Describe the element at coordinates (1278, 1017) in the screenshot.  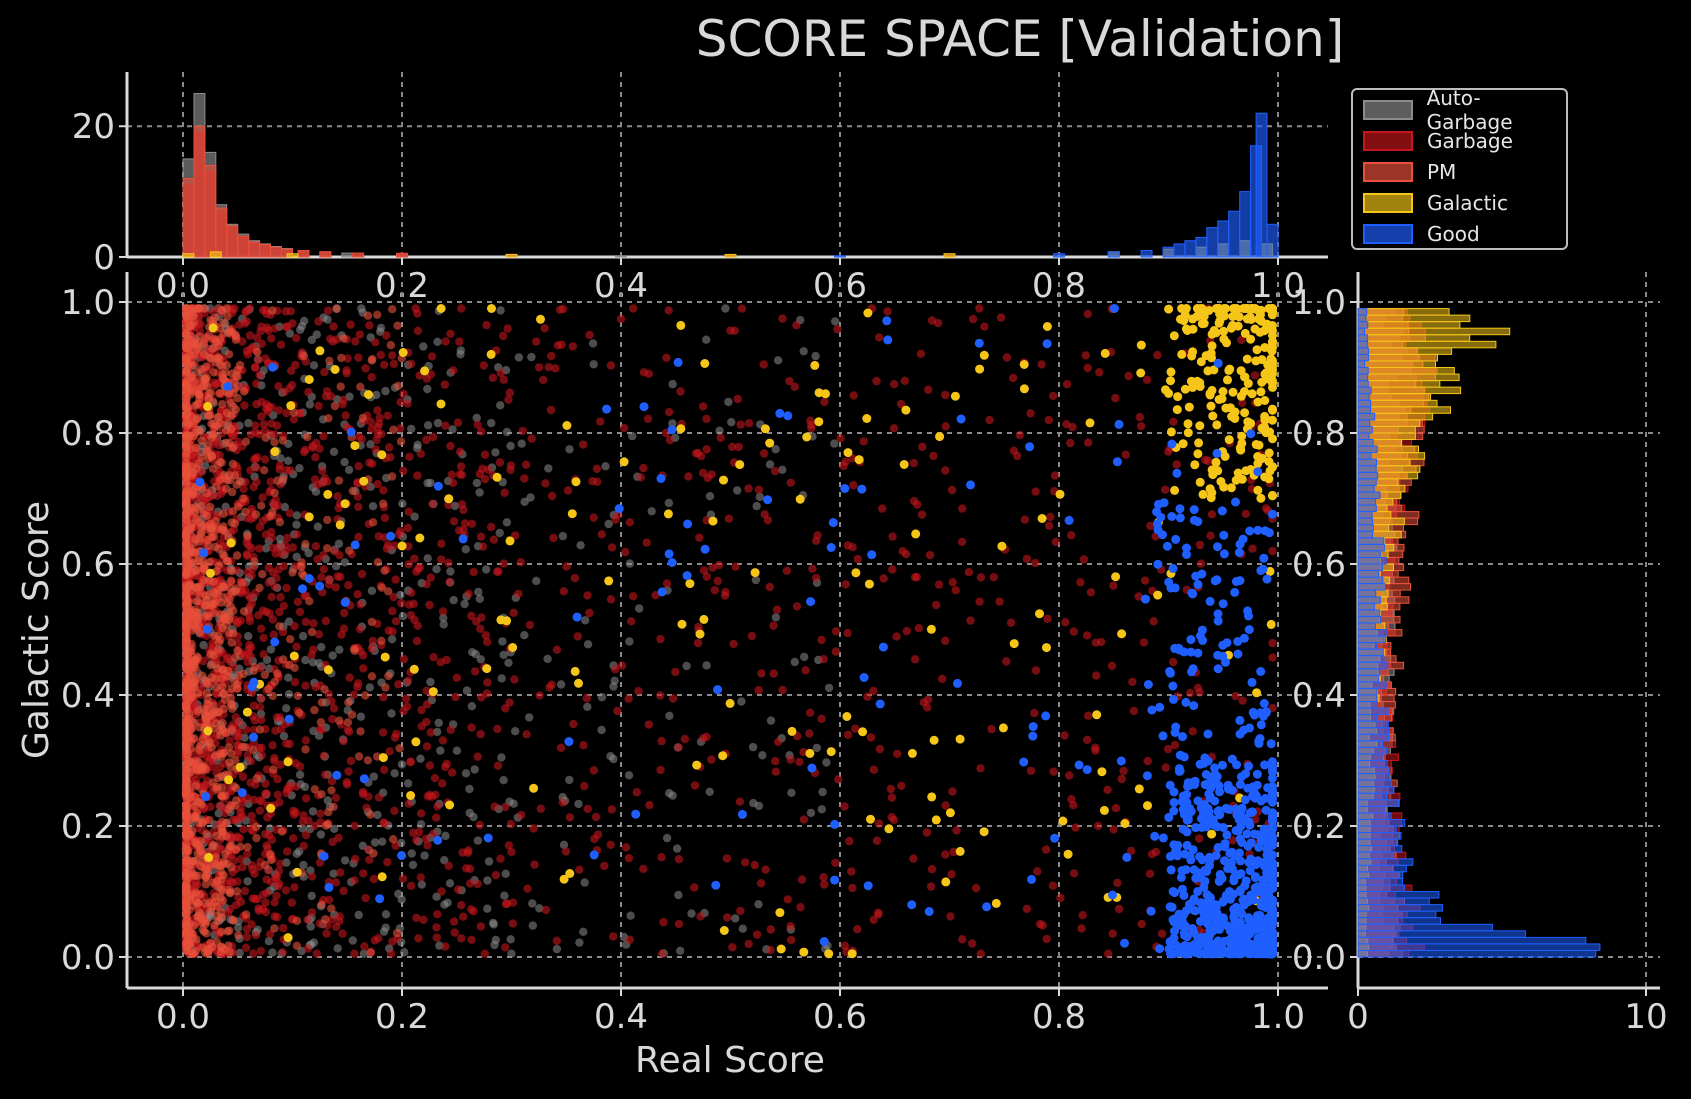
I see `main-x-tick-label: 1.0` at that location.